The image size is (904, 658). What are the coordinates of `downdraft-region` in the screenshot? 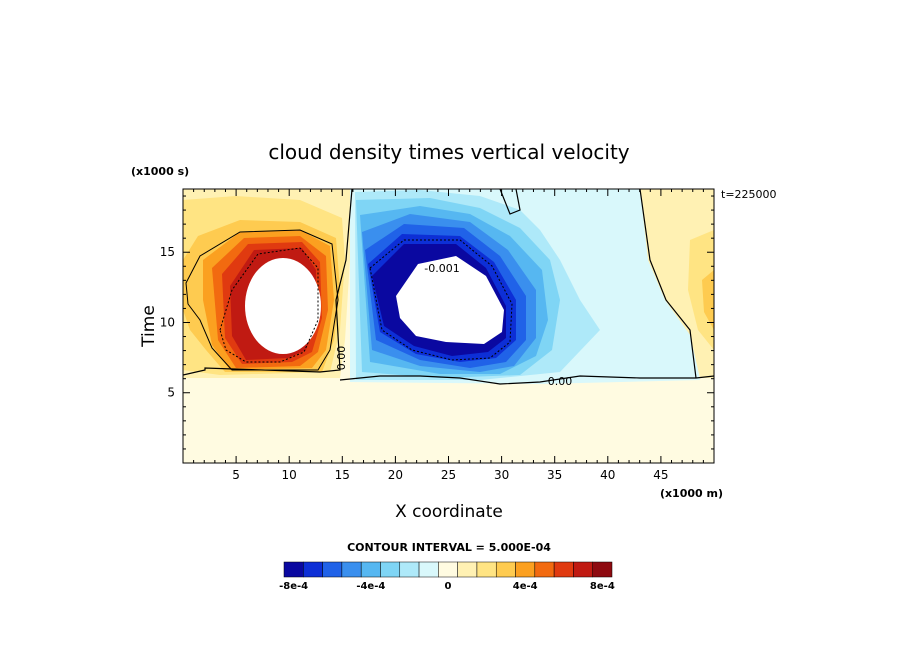 It's located at (525, 286).